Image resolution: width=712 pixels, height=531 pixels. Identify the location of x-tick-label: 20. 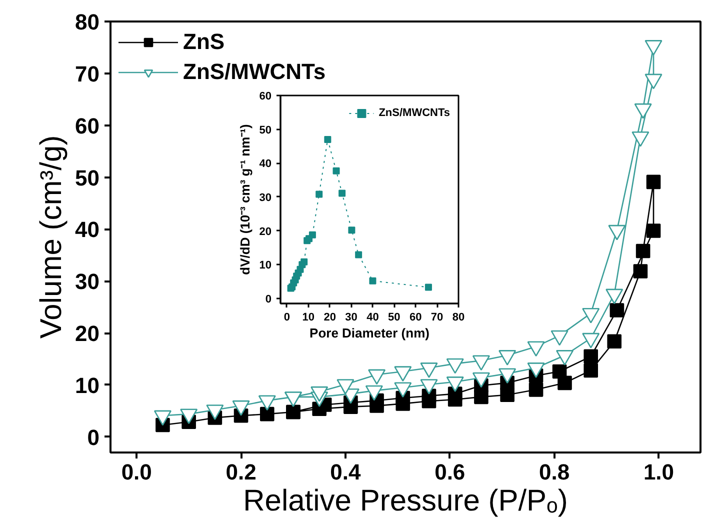
(330, 318).